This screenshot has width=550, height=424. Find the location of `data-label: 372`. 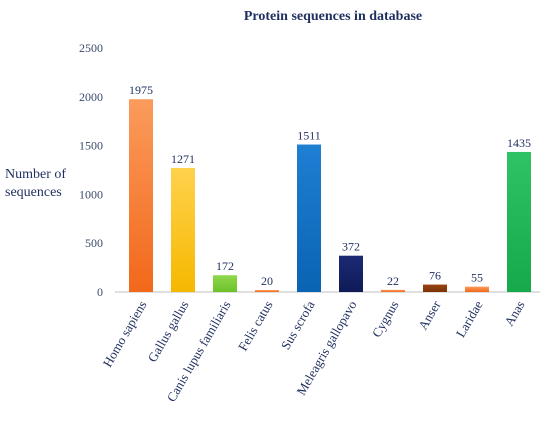

data-label: 372 is located at coordinates (351, 247).